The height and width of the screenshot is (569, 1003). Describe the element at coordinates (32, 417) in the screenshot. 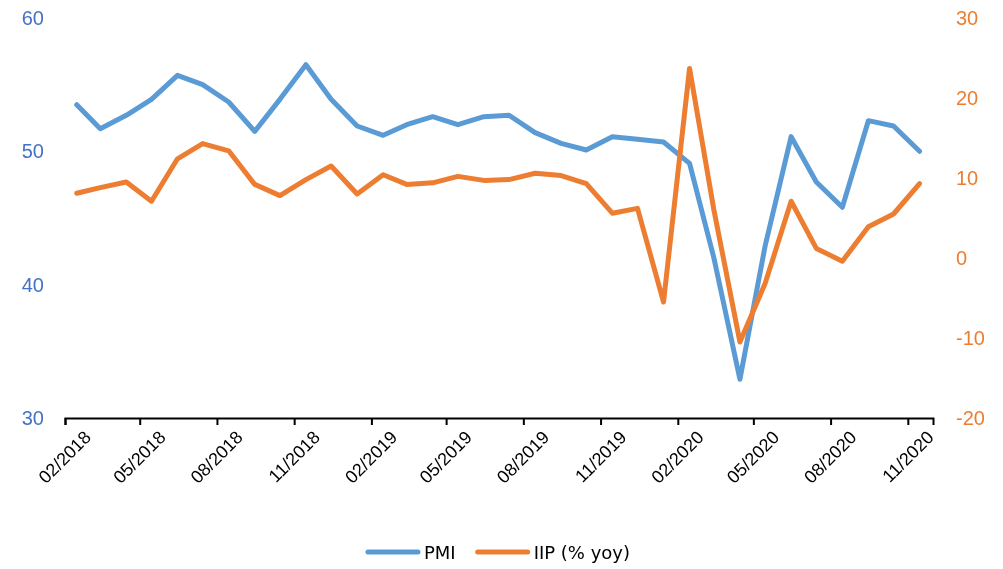

I see `y-tick-label: 30` at that location.